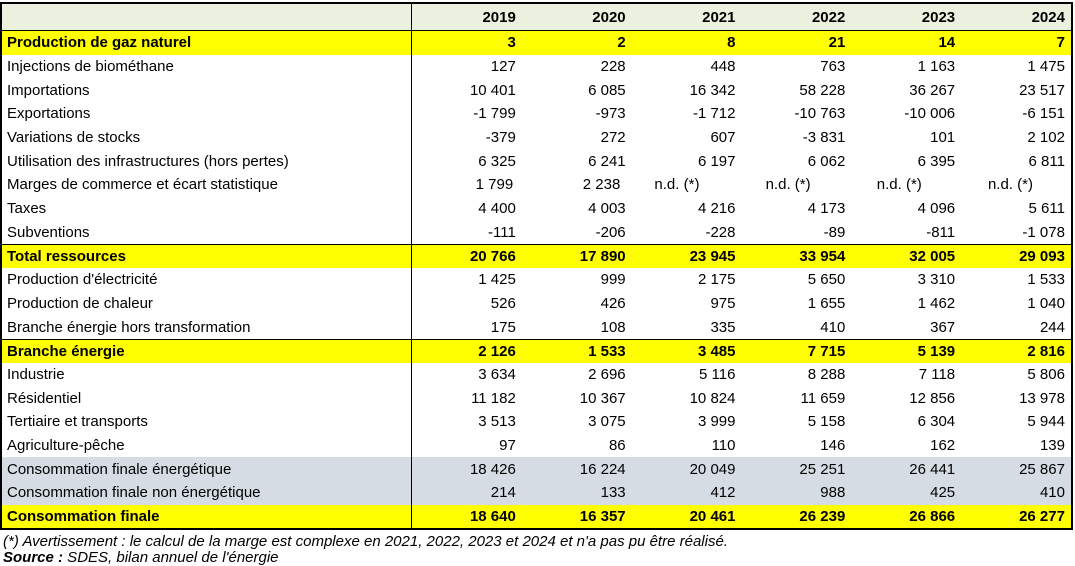 The image size is (1075, 566). Describe the element at coordinates (609, 17) in the screenshot. I see `year-column-header: 2020` at that location.